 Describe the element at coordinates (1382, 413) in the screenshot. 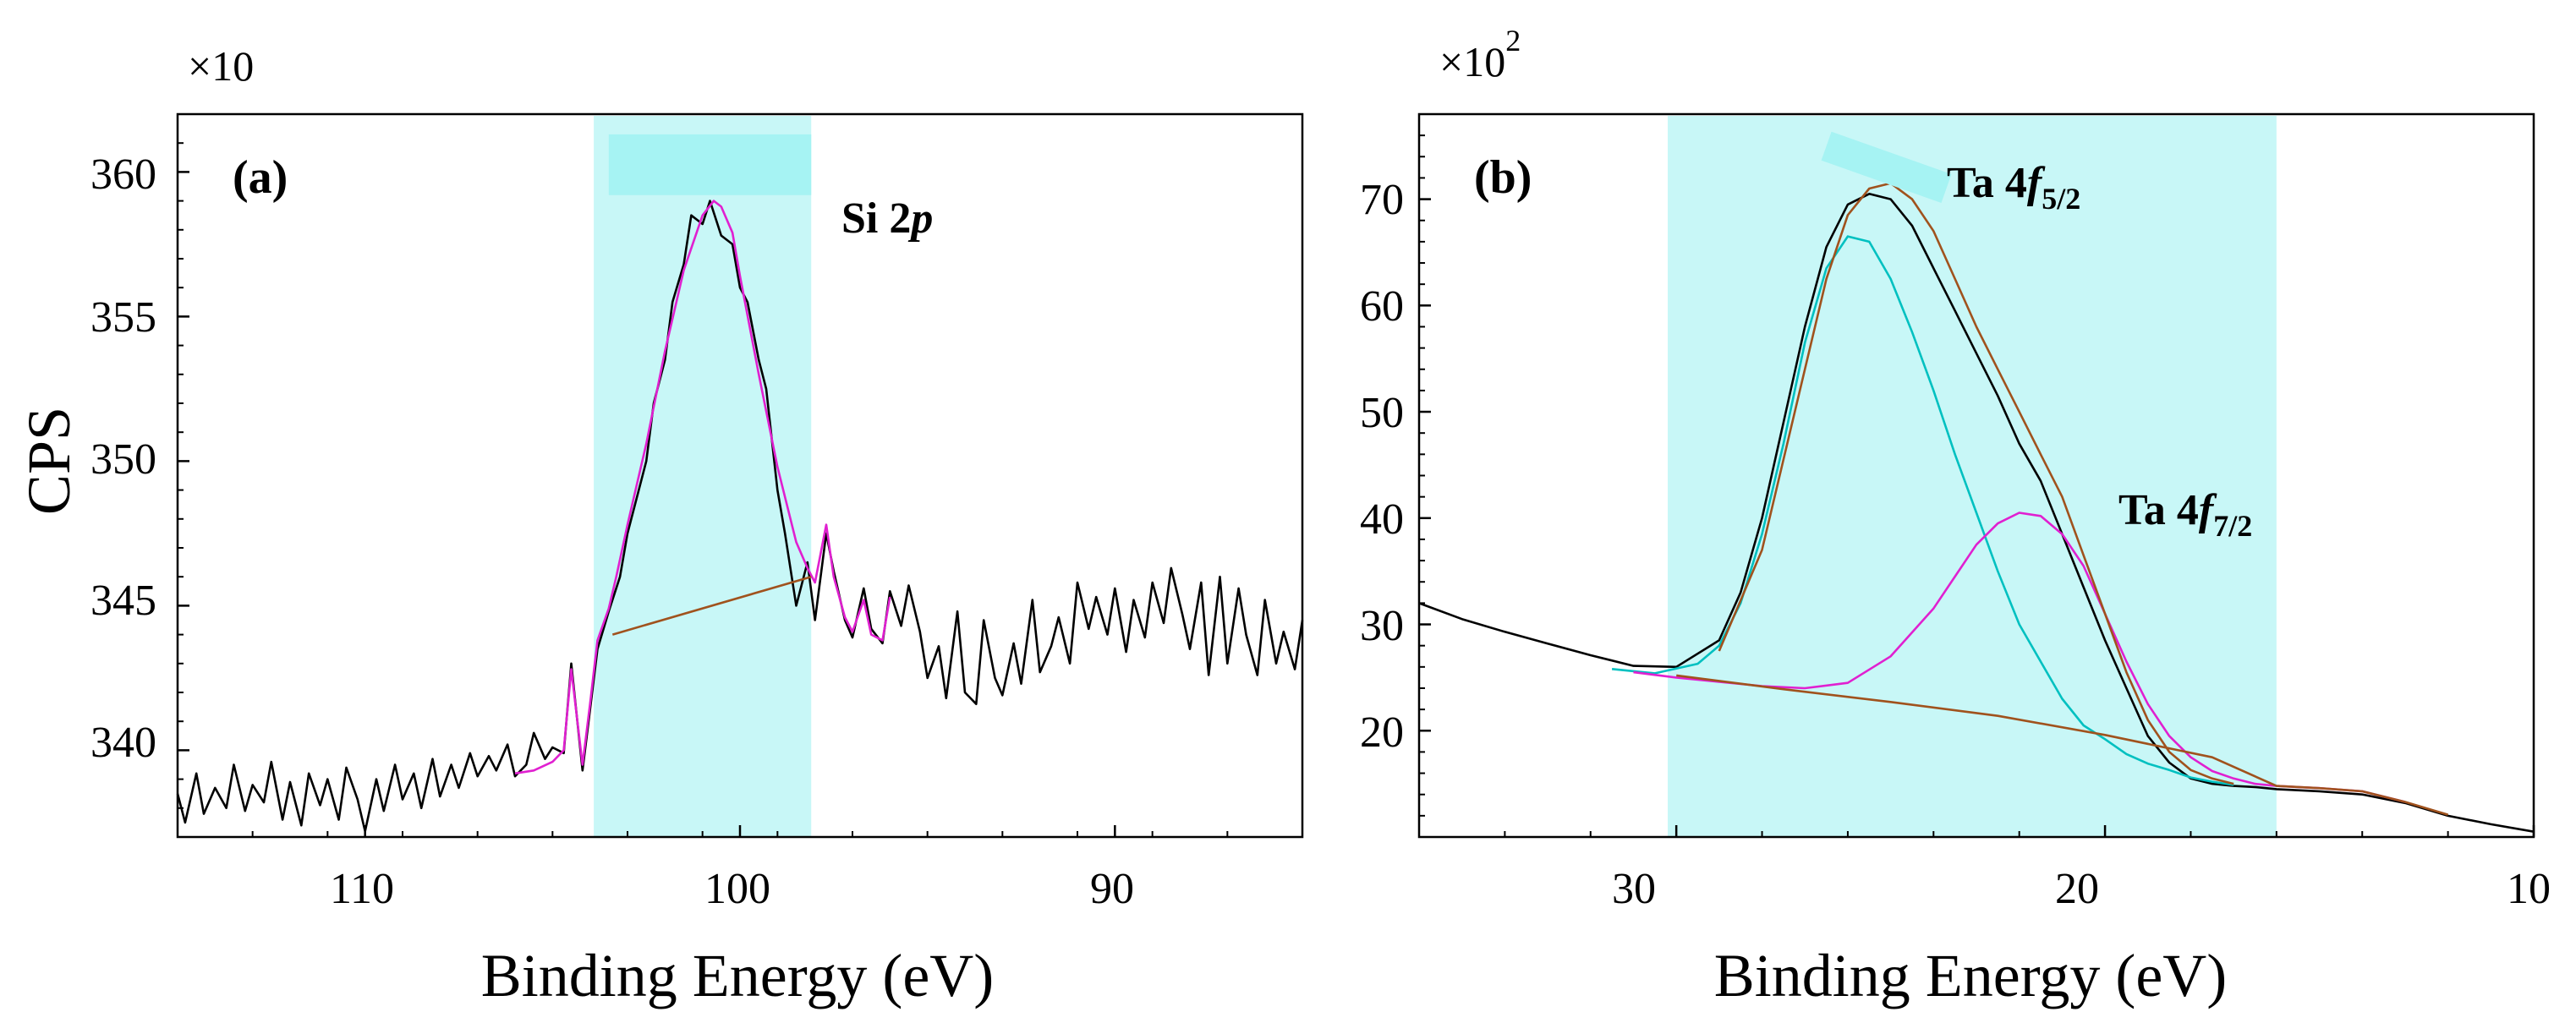

I see `panel-b-y-tick-label: 50` at that location.